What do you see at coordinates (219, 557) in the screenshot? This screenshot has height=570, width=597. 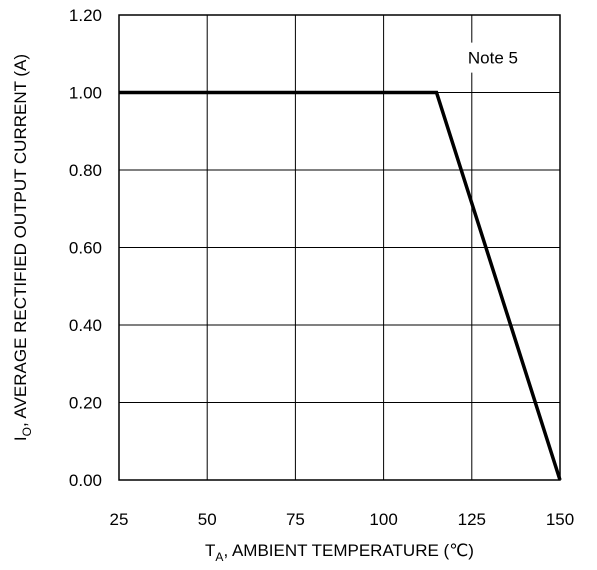 I see `x-axis-title-subscript: A` at bounding box center [219, 557].